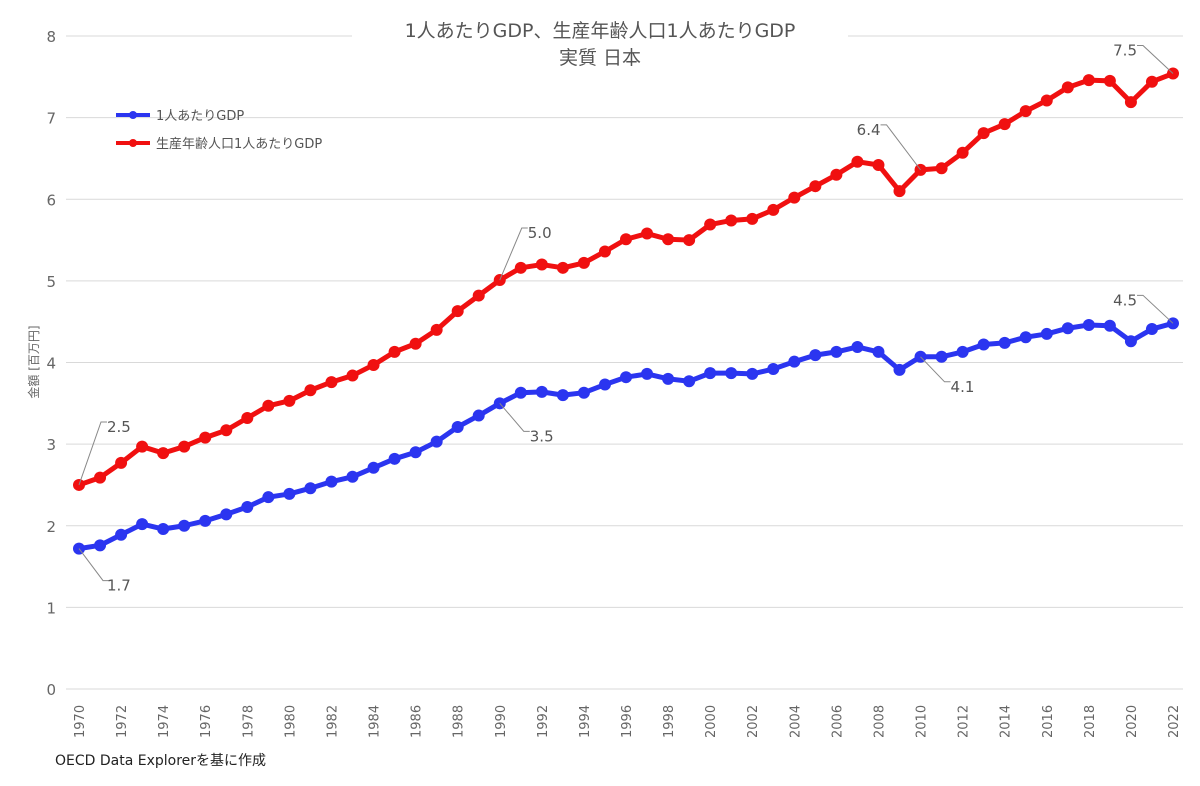 This screenshot has height=786, width=1200. What do you see at coordinates (542, 436) in the screenshot?
I see `data-label: 3.5` at bounding box center [542, 436].